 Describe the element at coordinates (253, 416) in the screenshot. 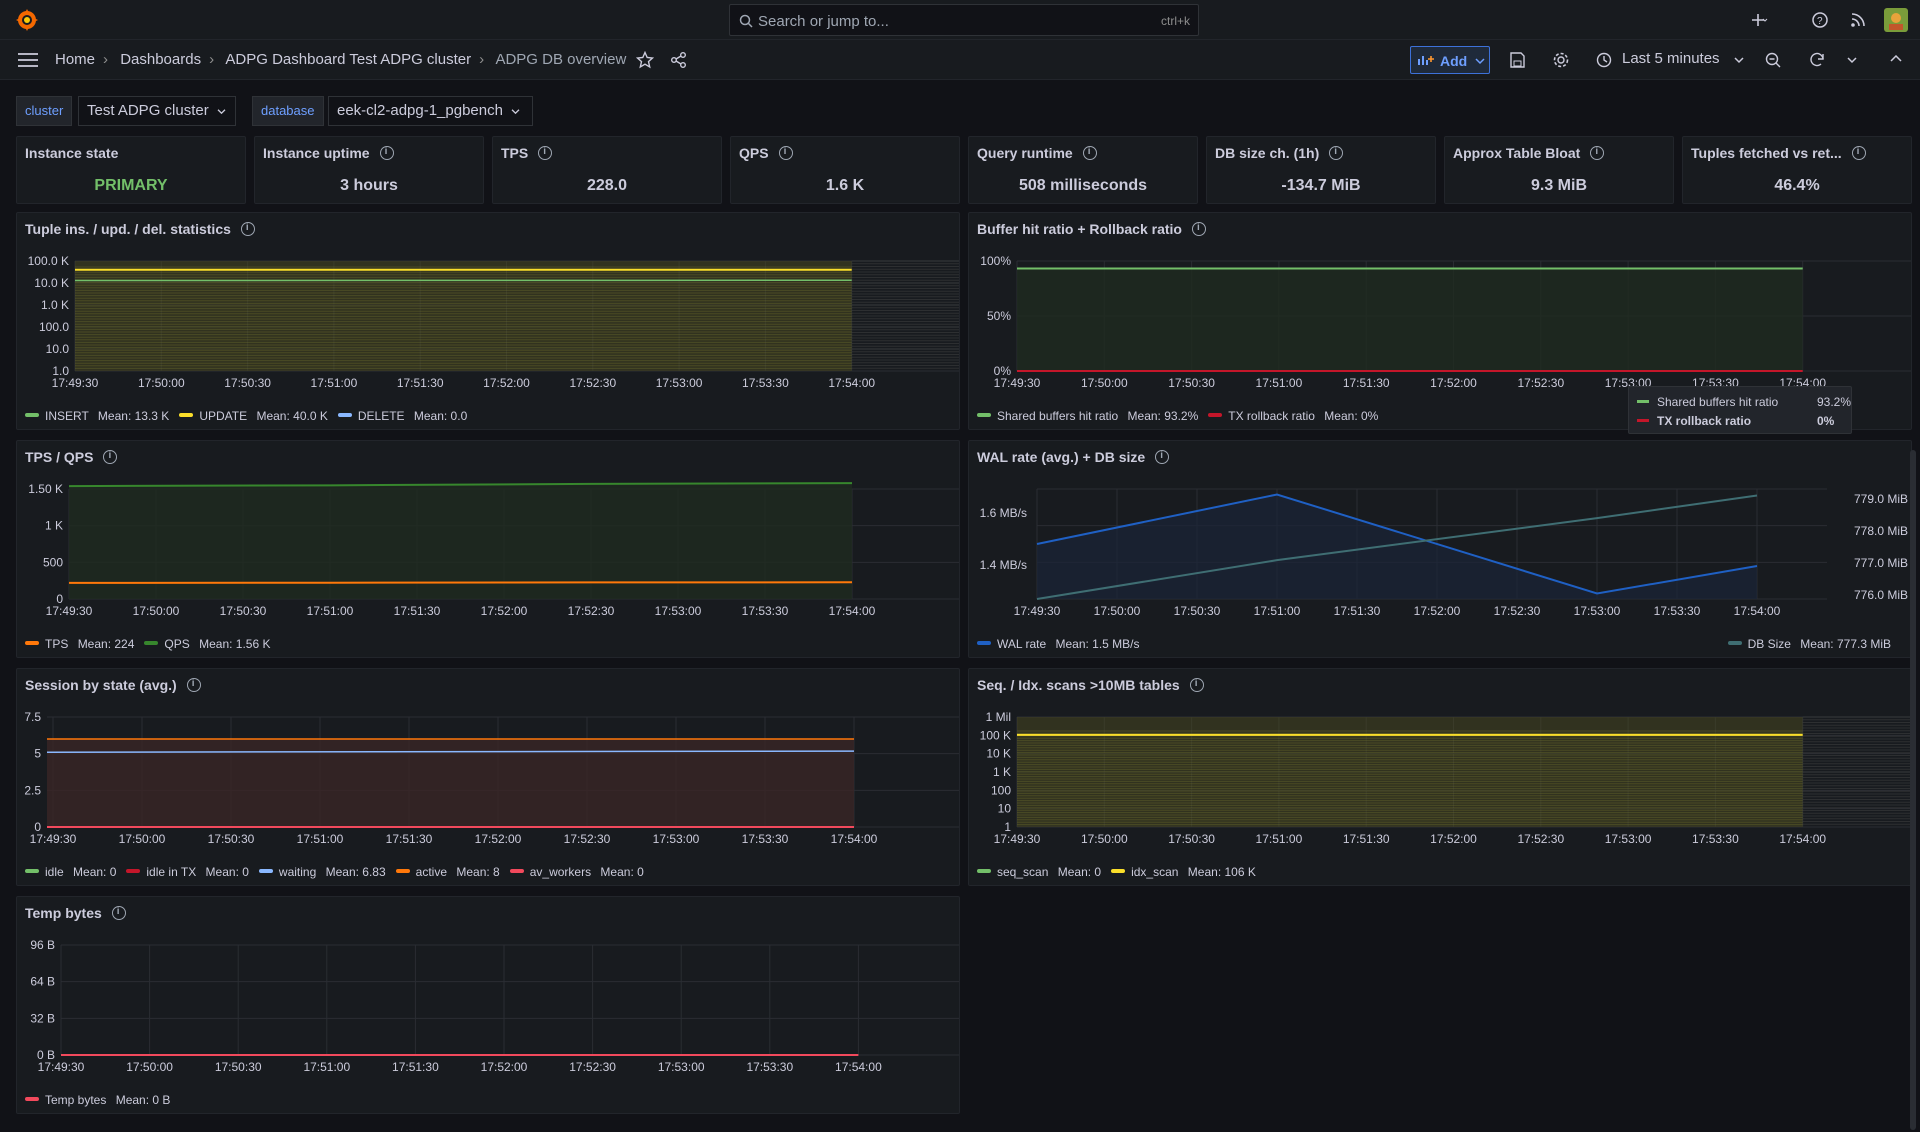

I see `legend-item: UPDATE Mean: 40.0 K` at that location.